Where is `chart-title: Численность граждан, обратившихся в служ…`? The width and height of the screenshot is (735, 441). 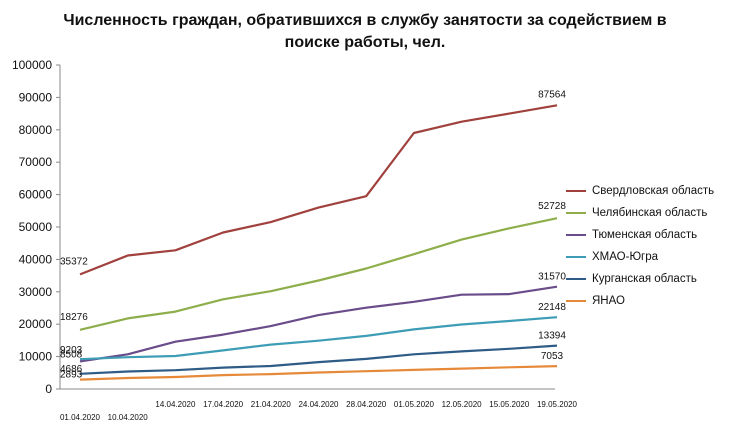 chart-title: Численность граждан, обратившихся в служ… is located at coordinates (365, 32).